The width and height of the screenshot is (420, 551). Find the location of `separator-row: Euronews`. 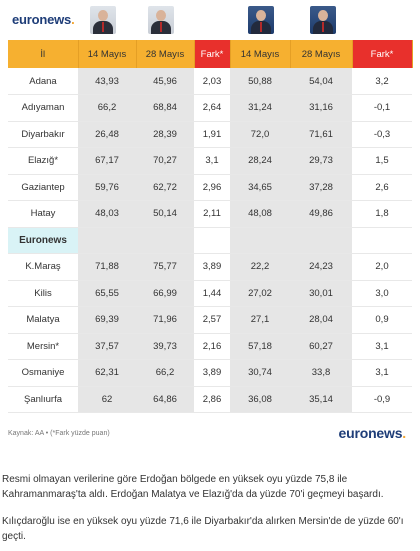

separator-row: Euronews is located at coordinates (210, 240).